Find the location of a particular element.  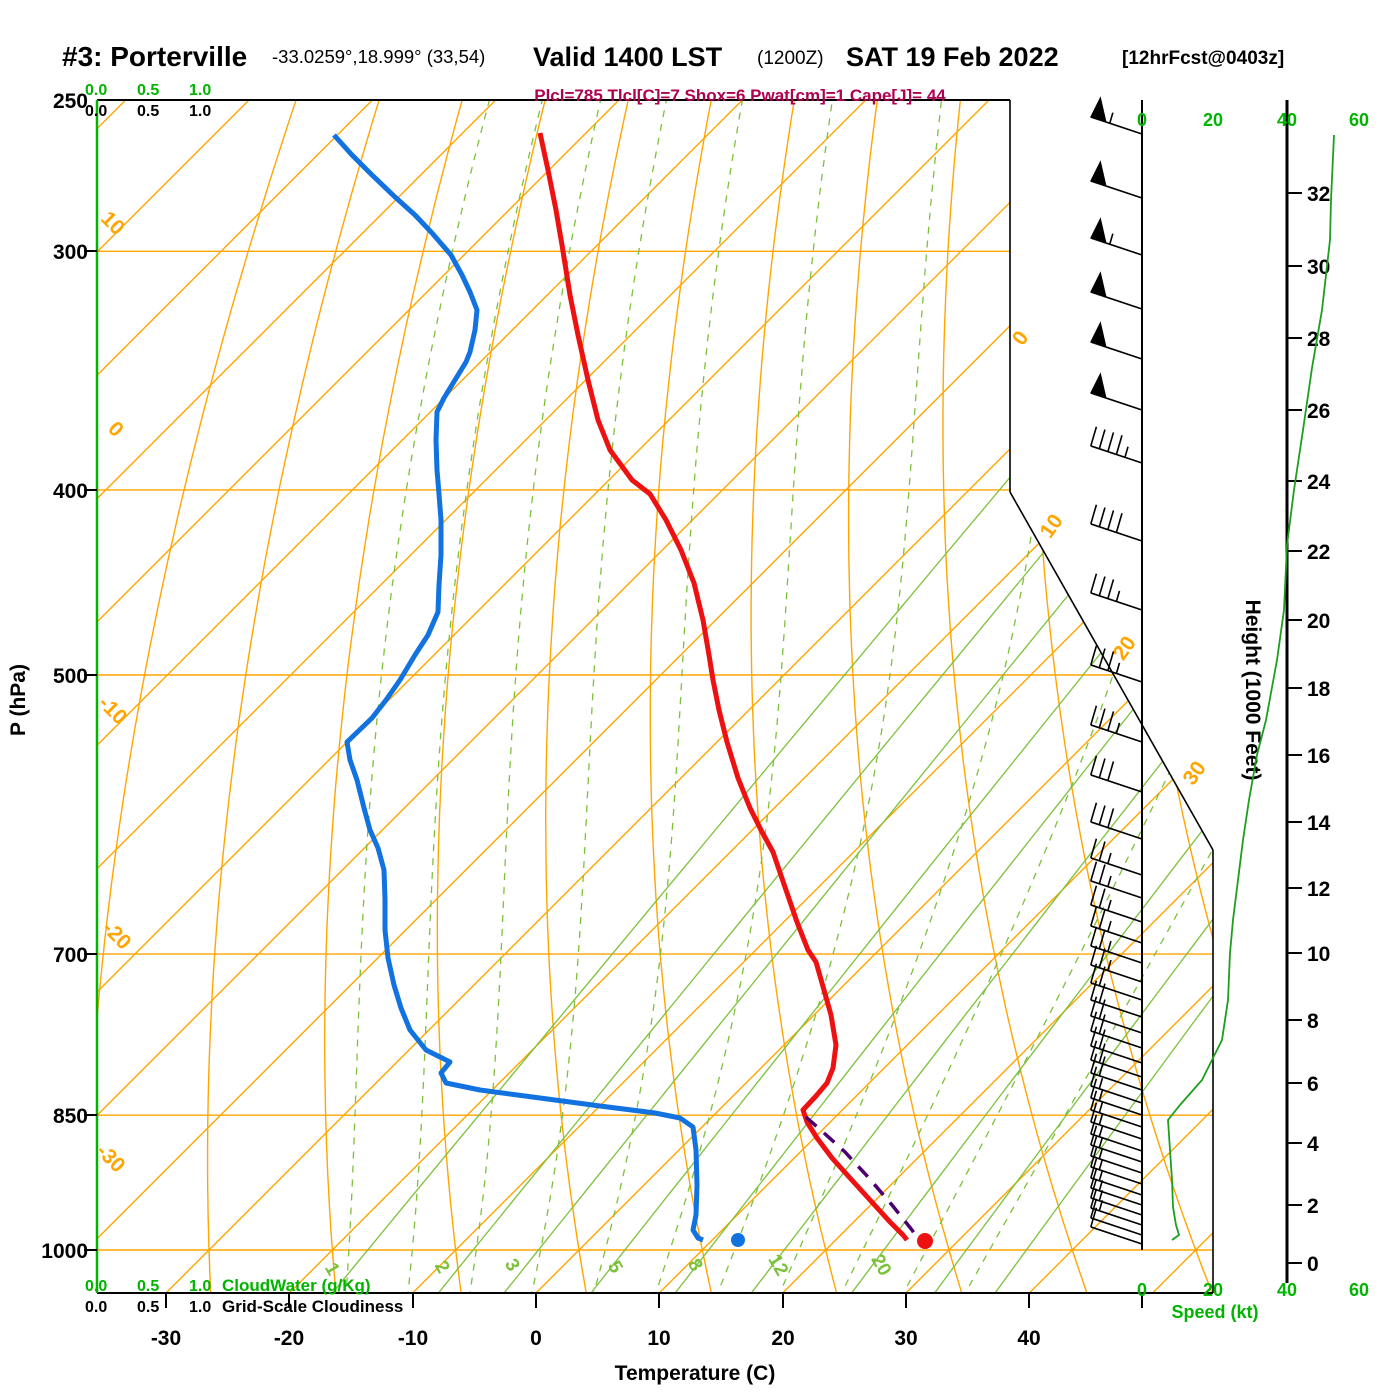

temperature-tick-label: 10 is located at coordinates (658, 1338).